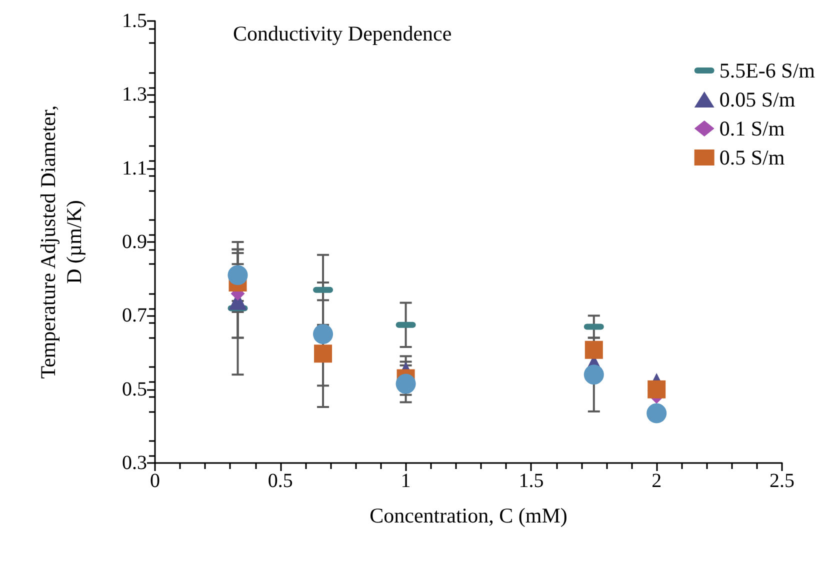 The height and width of the screenshot is (561, 830). Describe the element at coordinates (531, 481) in the screenshot. I see `x-tick-label: 1.5` at that location.